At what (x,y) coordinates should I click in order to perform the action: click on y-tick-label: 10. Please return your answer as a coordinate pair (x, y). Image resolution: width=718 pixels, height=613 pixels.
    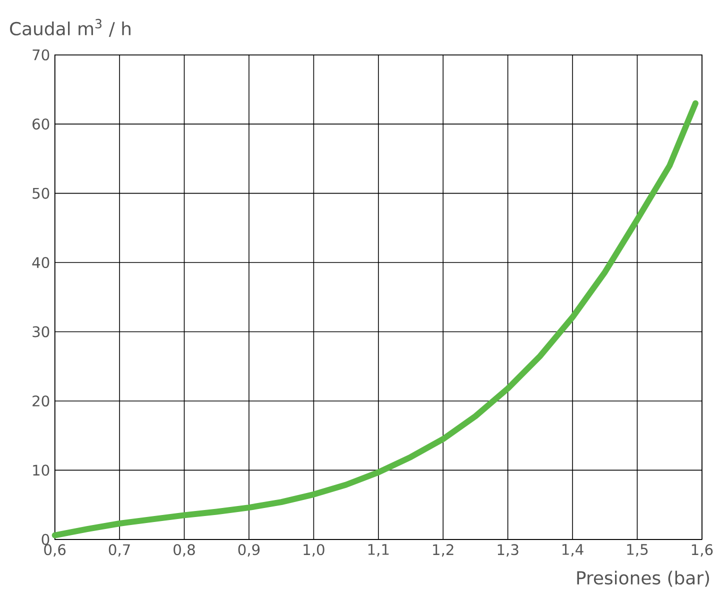
    Looking at the image, I should click on (41, 470).